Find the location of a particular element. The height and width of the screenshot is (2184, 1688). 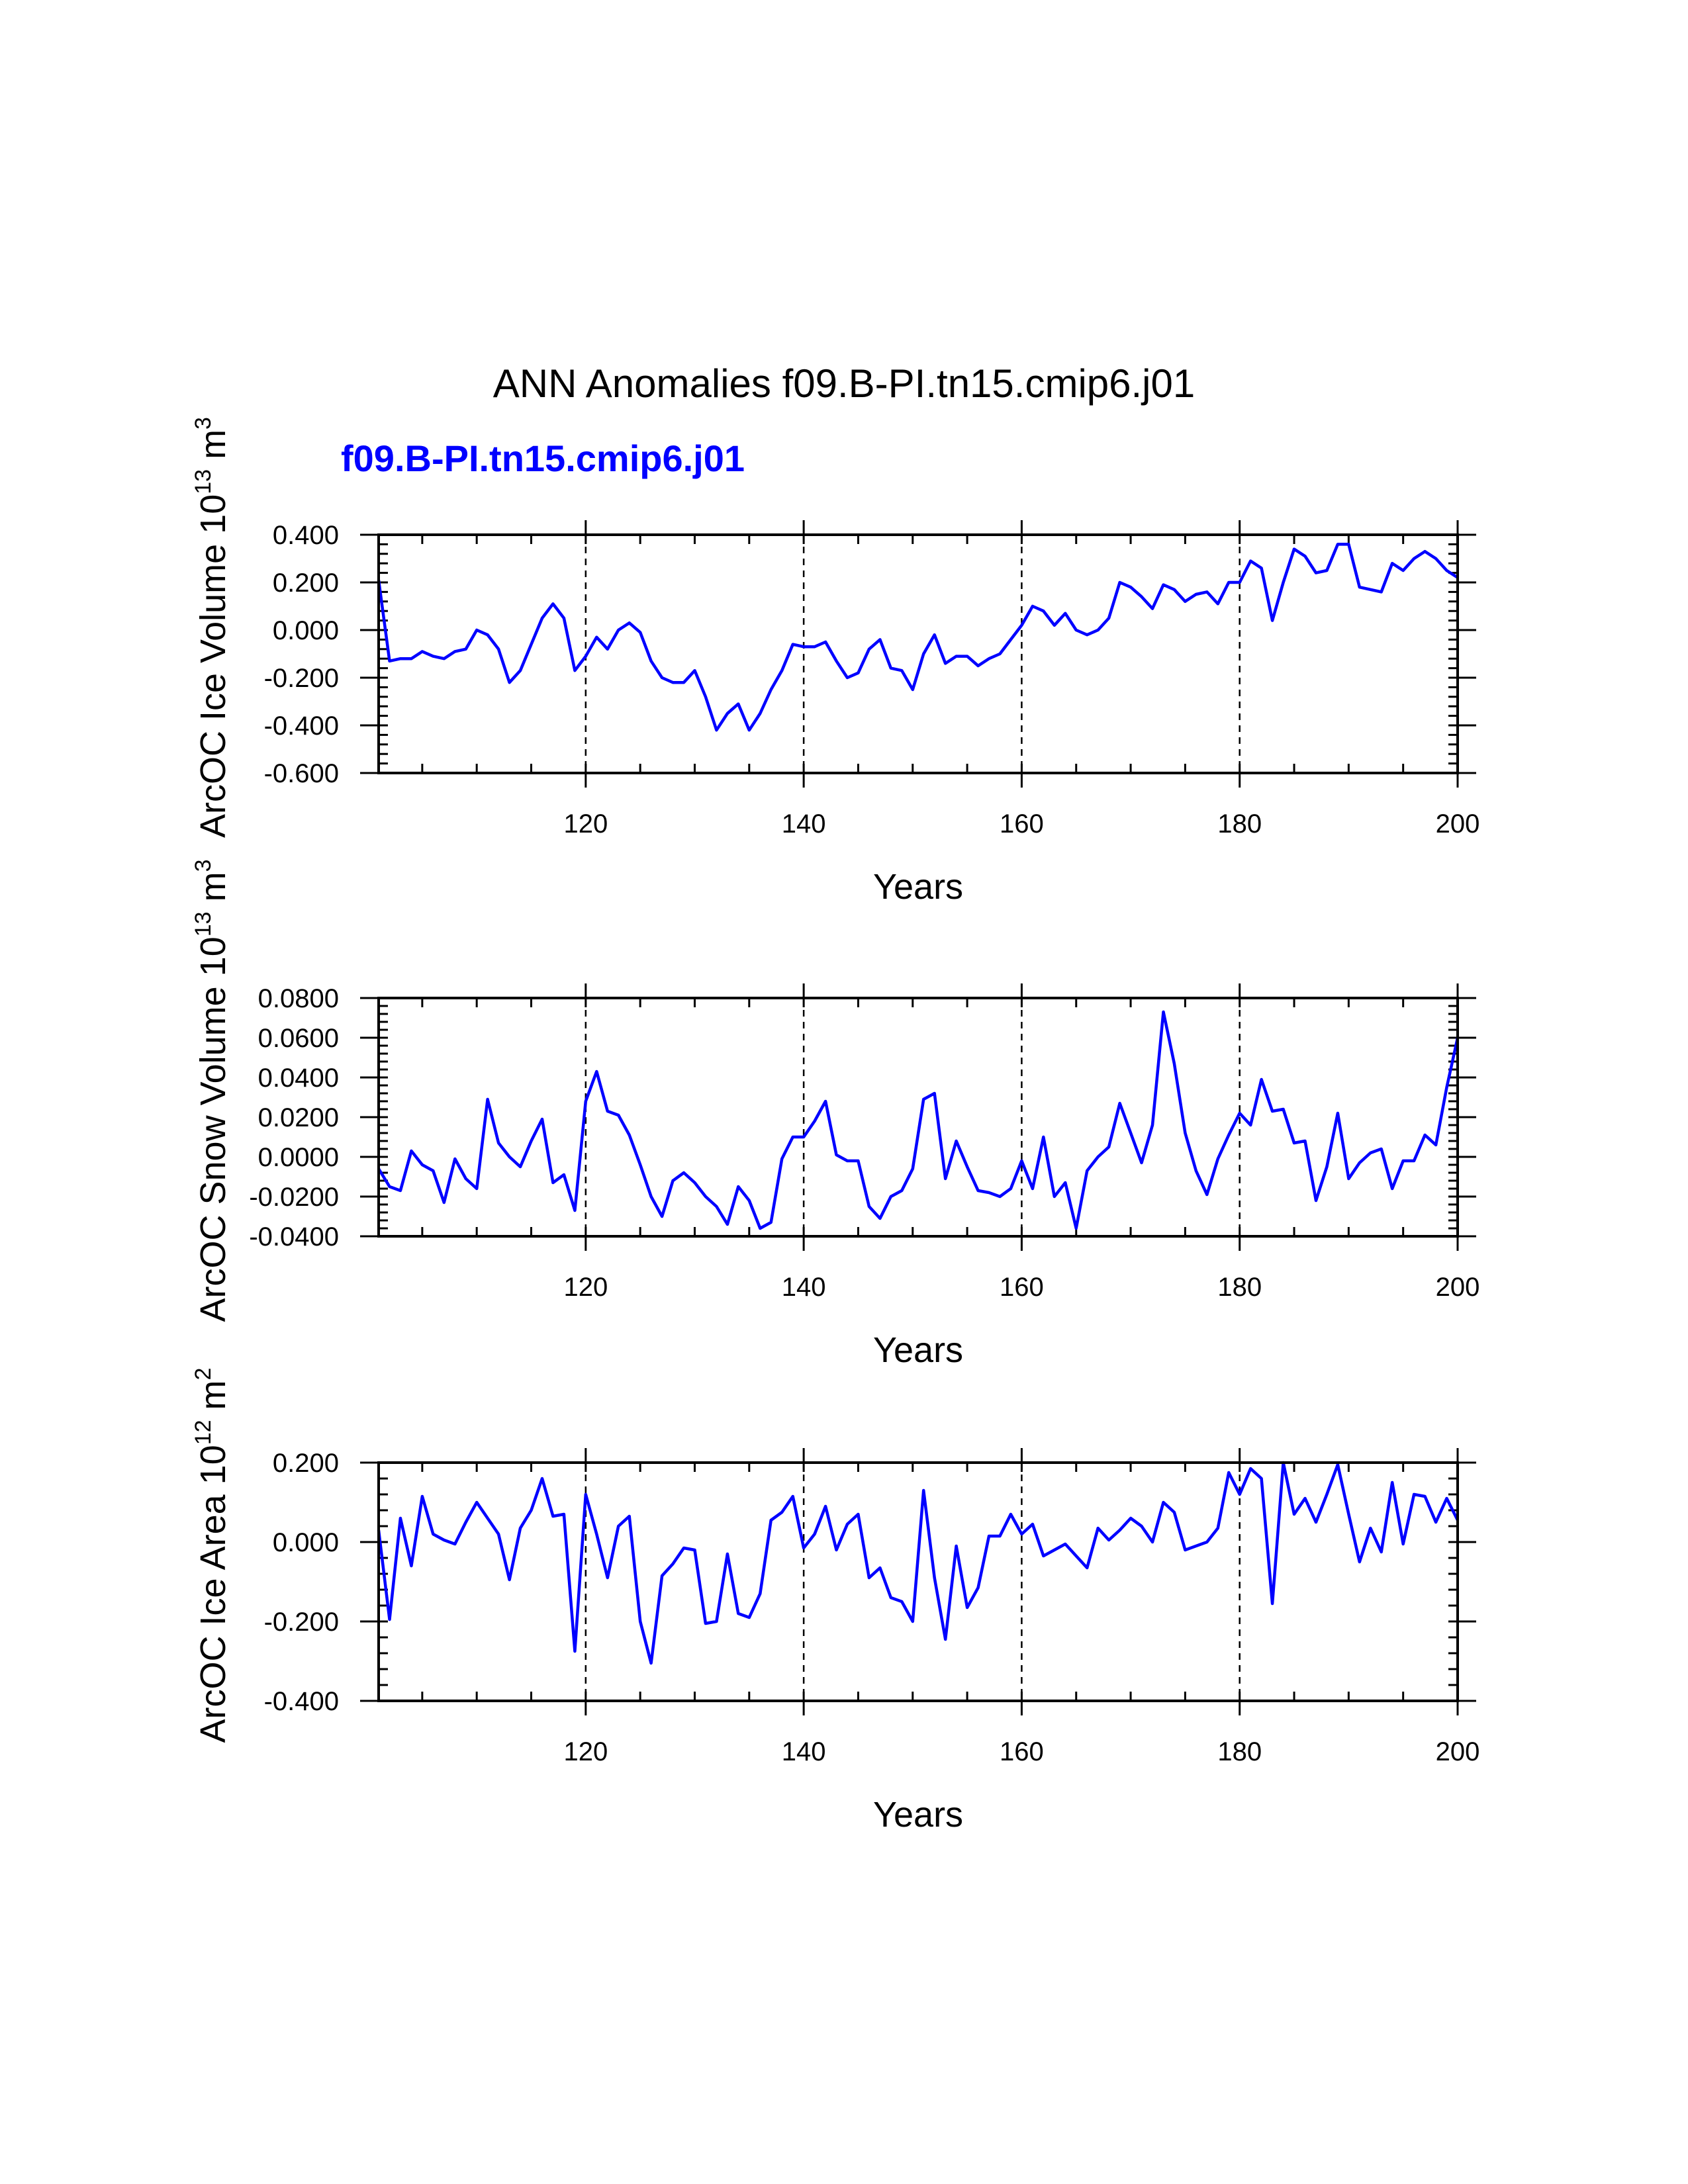

figure-title: ANN Anomalies f09.B-PI.tn15.cmip6.j01 is located at coordinates (844, 383).